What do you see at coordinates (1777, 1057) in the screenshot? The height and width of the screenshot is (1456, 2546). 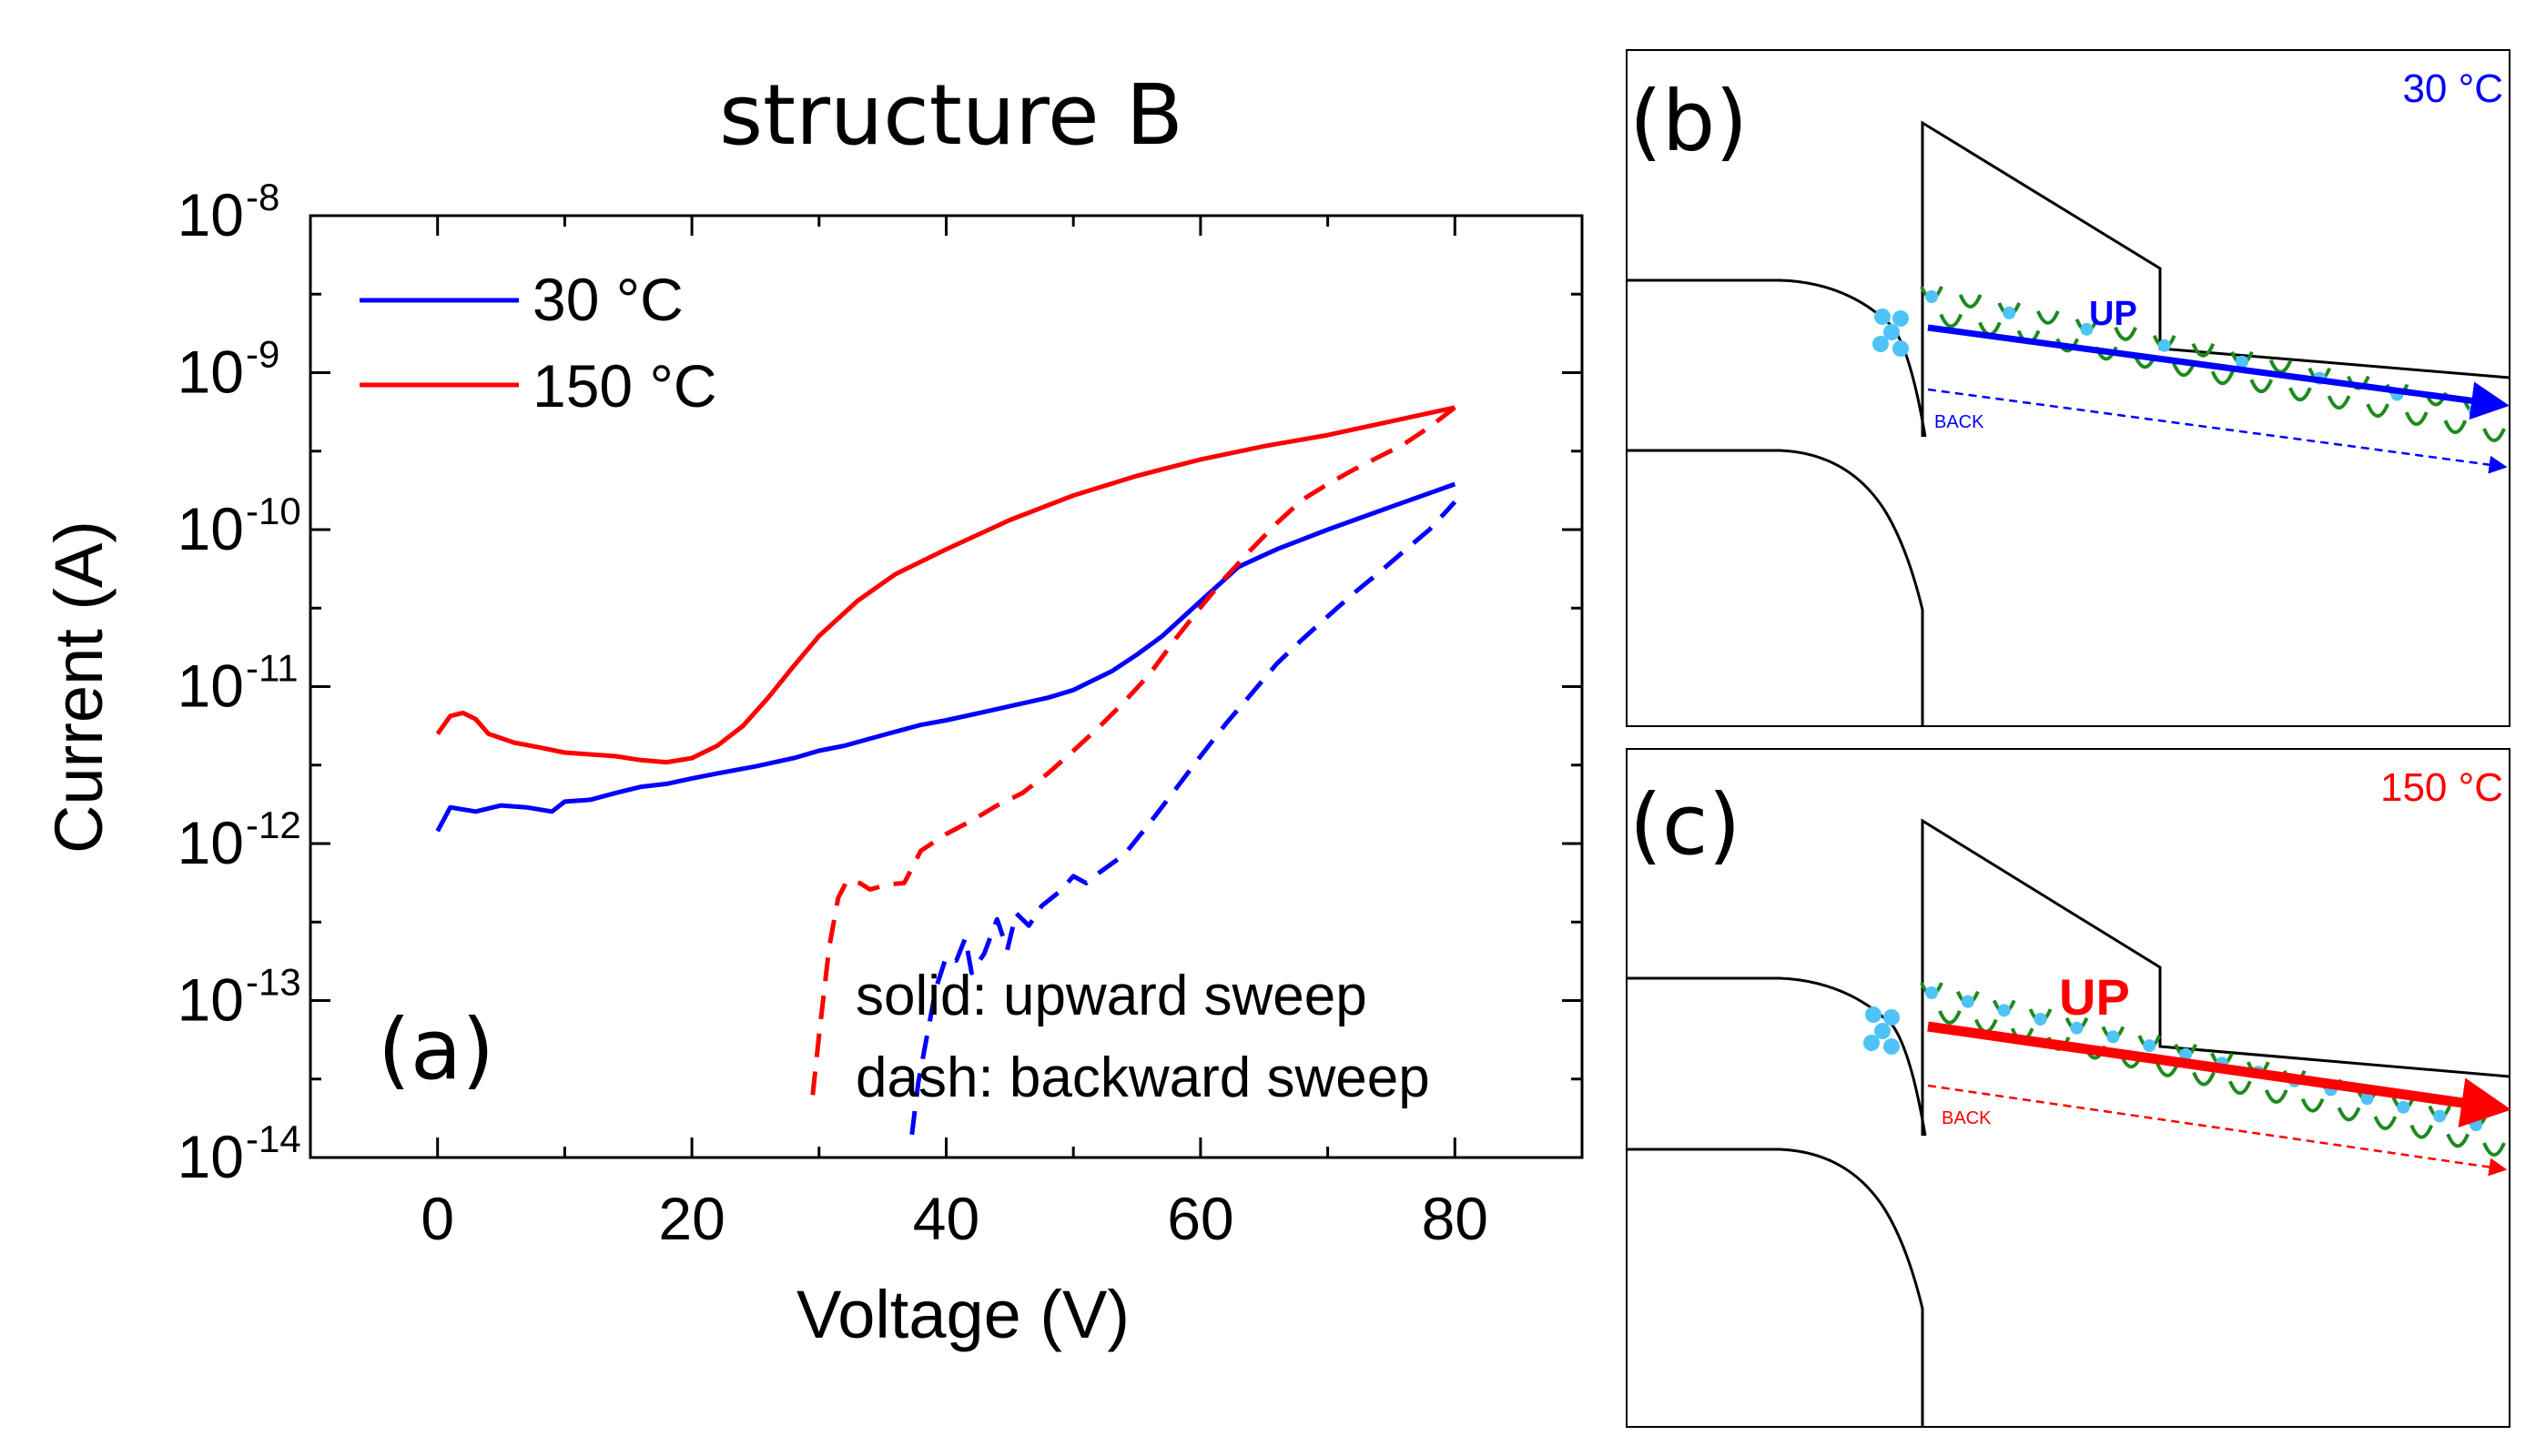 I see `conduction-band-left-c` at bounding box center [1777, 1057].